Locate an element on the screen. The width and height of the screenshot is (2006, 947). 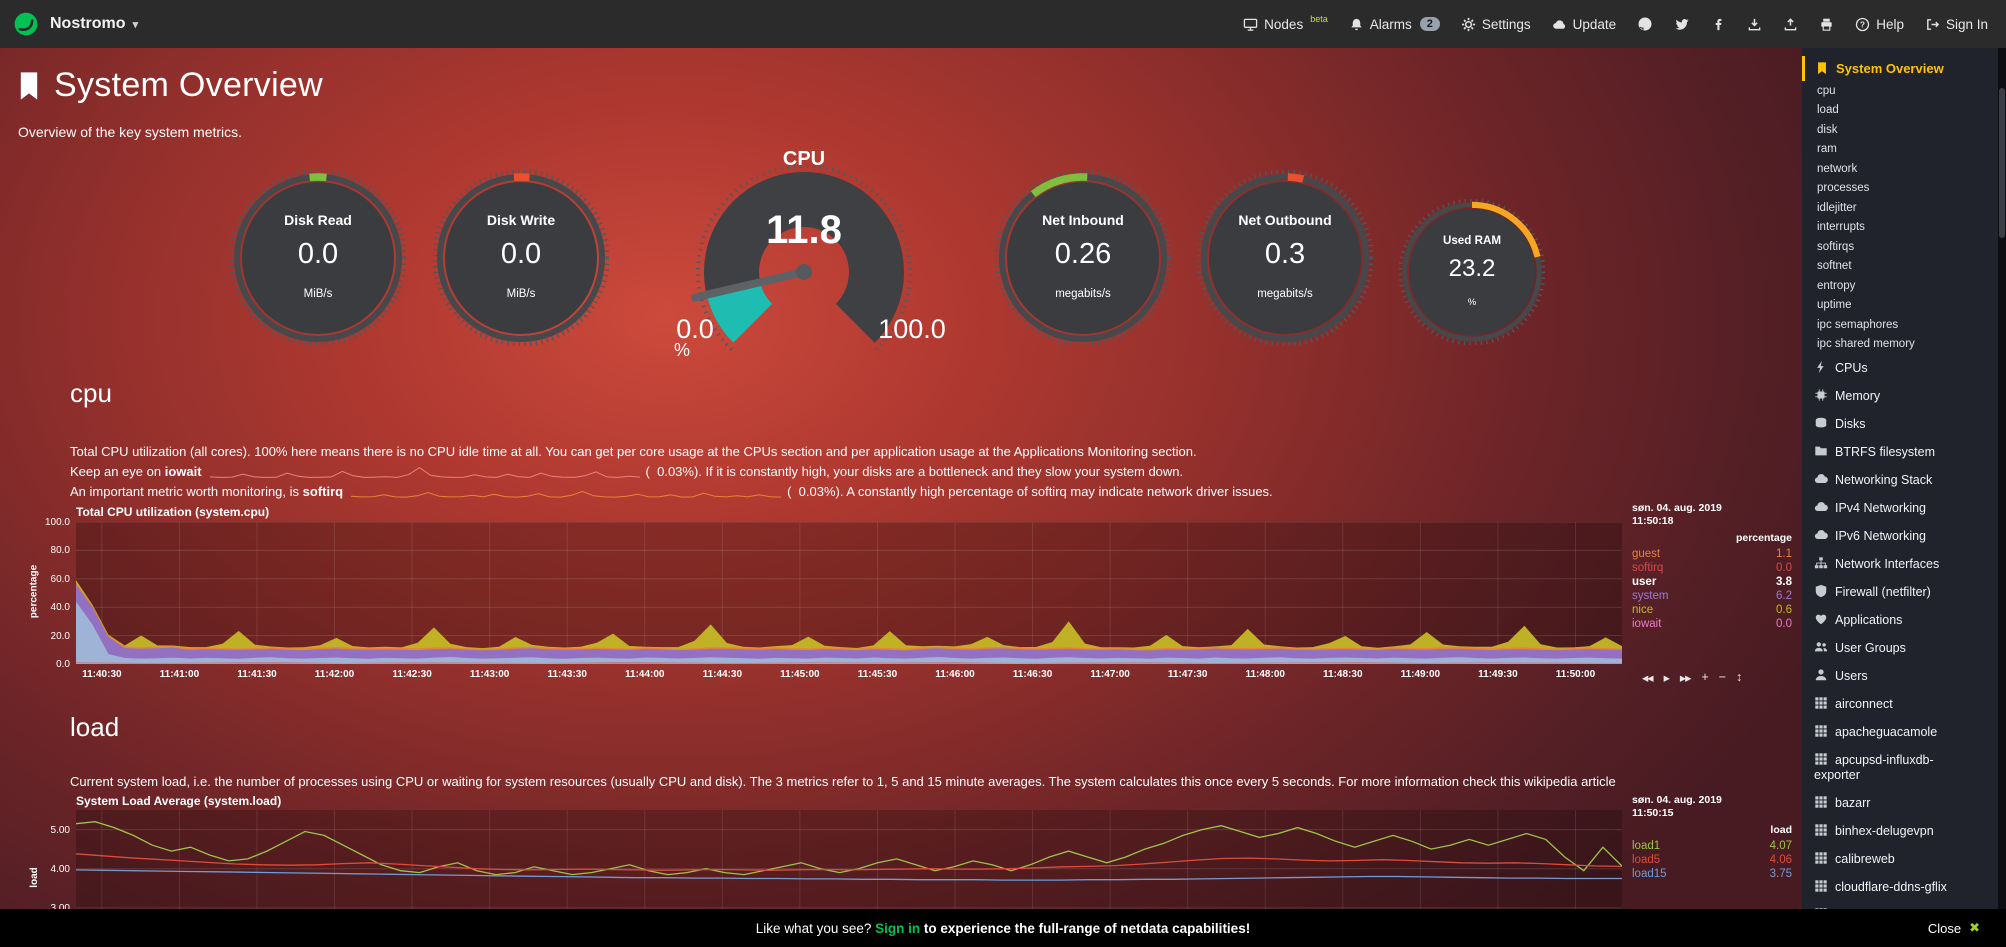
sidebar-item-calibreweb: calibreweb is located at coordinates (1904, 859).